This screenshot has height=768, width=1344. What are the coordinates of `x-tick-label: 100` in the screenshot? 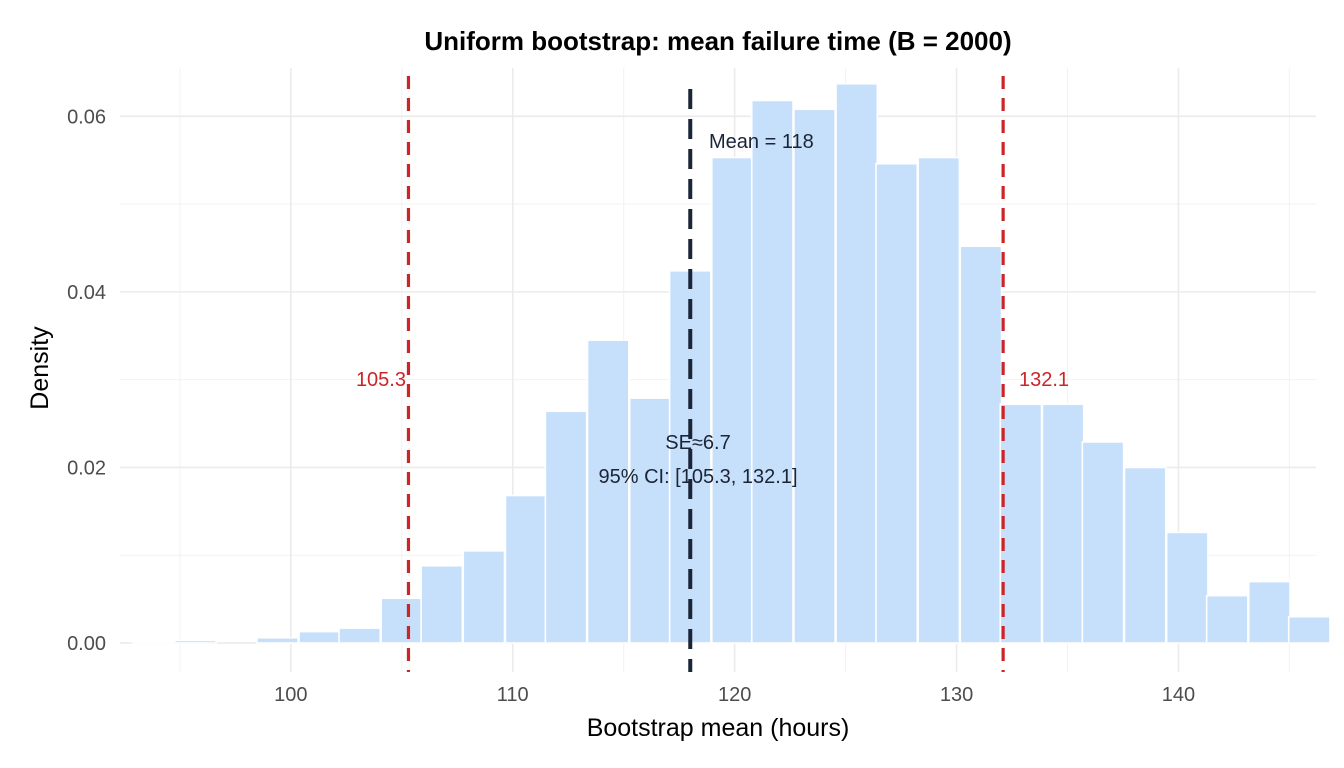 It's located at (290, 695).